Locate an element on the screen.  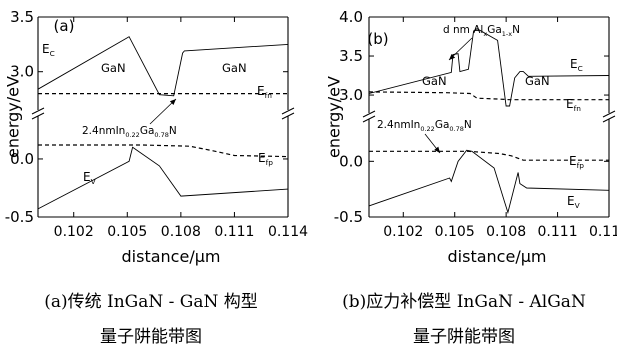
caption-b-line1: (b)应力补偿型 InGaN - AlGaN is located at coordinates (464, 302).